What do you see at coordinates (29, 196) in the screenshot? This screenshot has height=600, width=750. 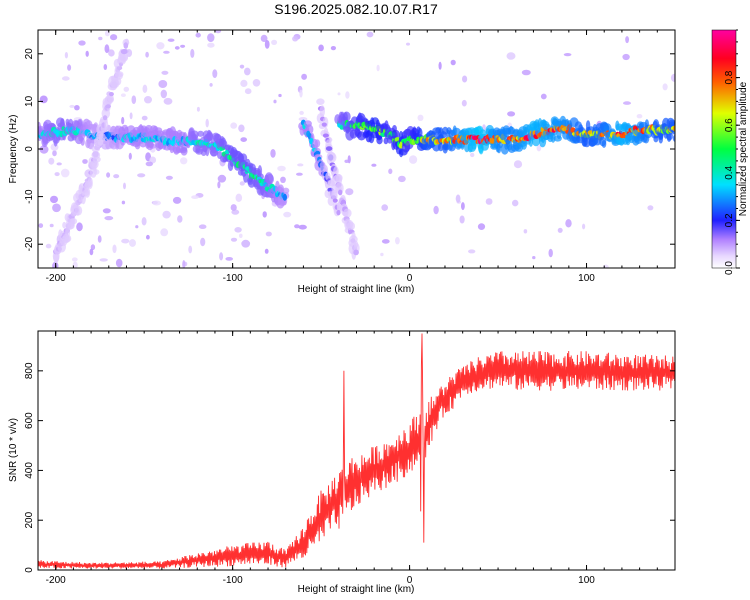 I see `spectrogram-ytick-label: -10` at bounding box center [29, 196].